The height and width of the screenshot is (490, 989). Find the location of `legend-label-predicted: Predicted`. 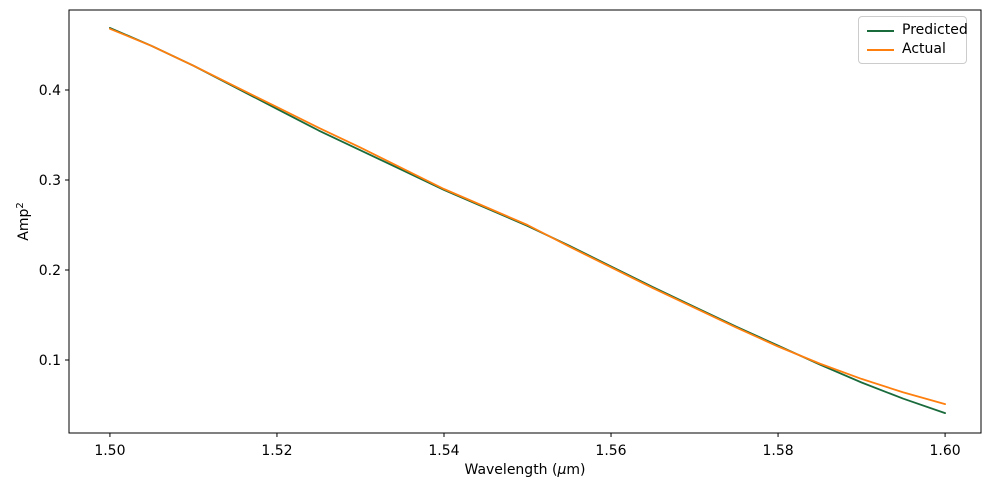

legend-label-predicted: Predicted is located at coordinates (935, 30).